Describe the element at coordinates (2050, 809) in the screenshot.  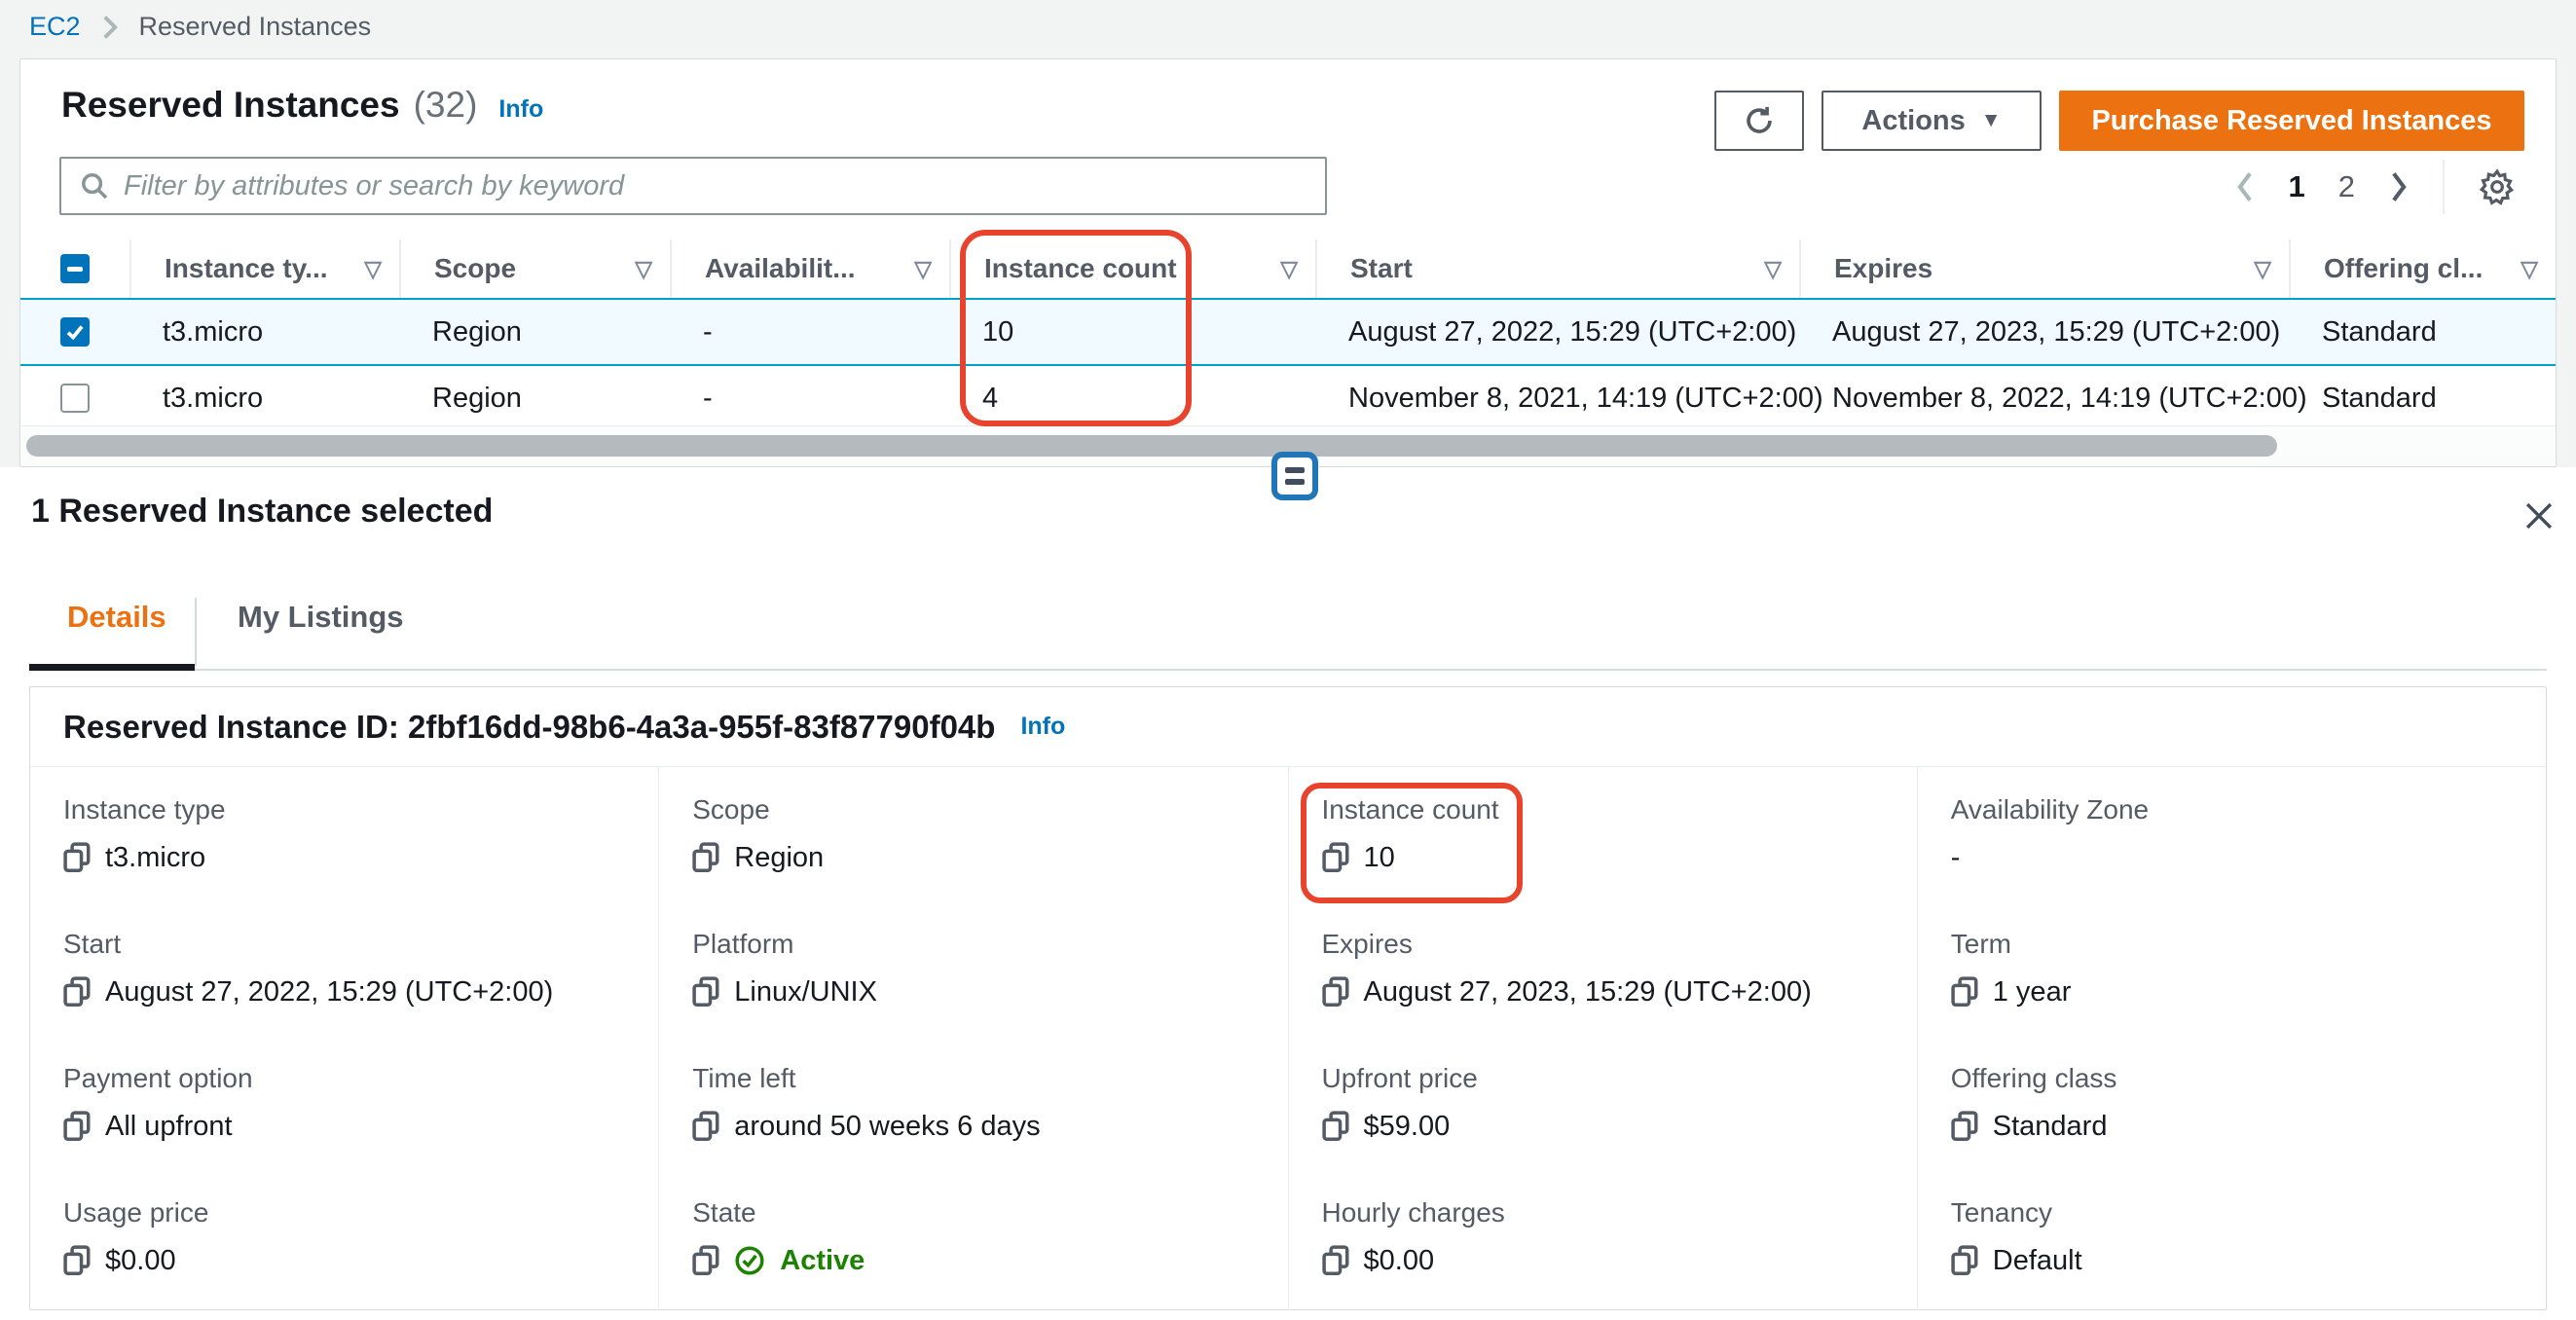
I see `field-label: Availability Zone` at that location.